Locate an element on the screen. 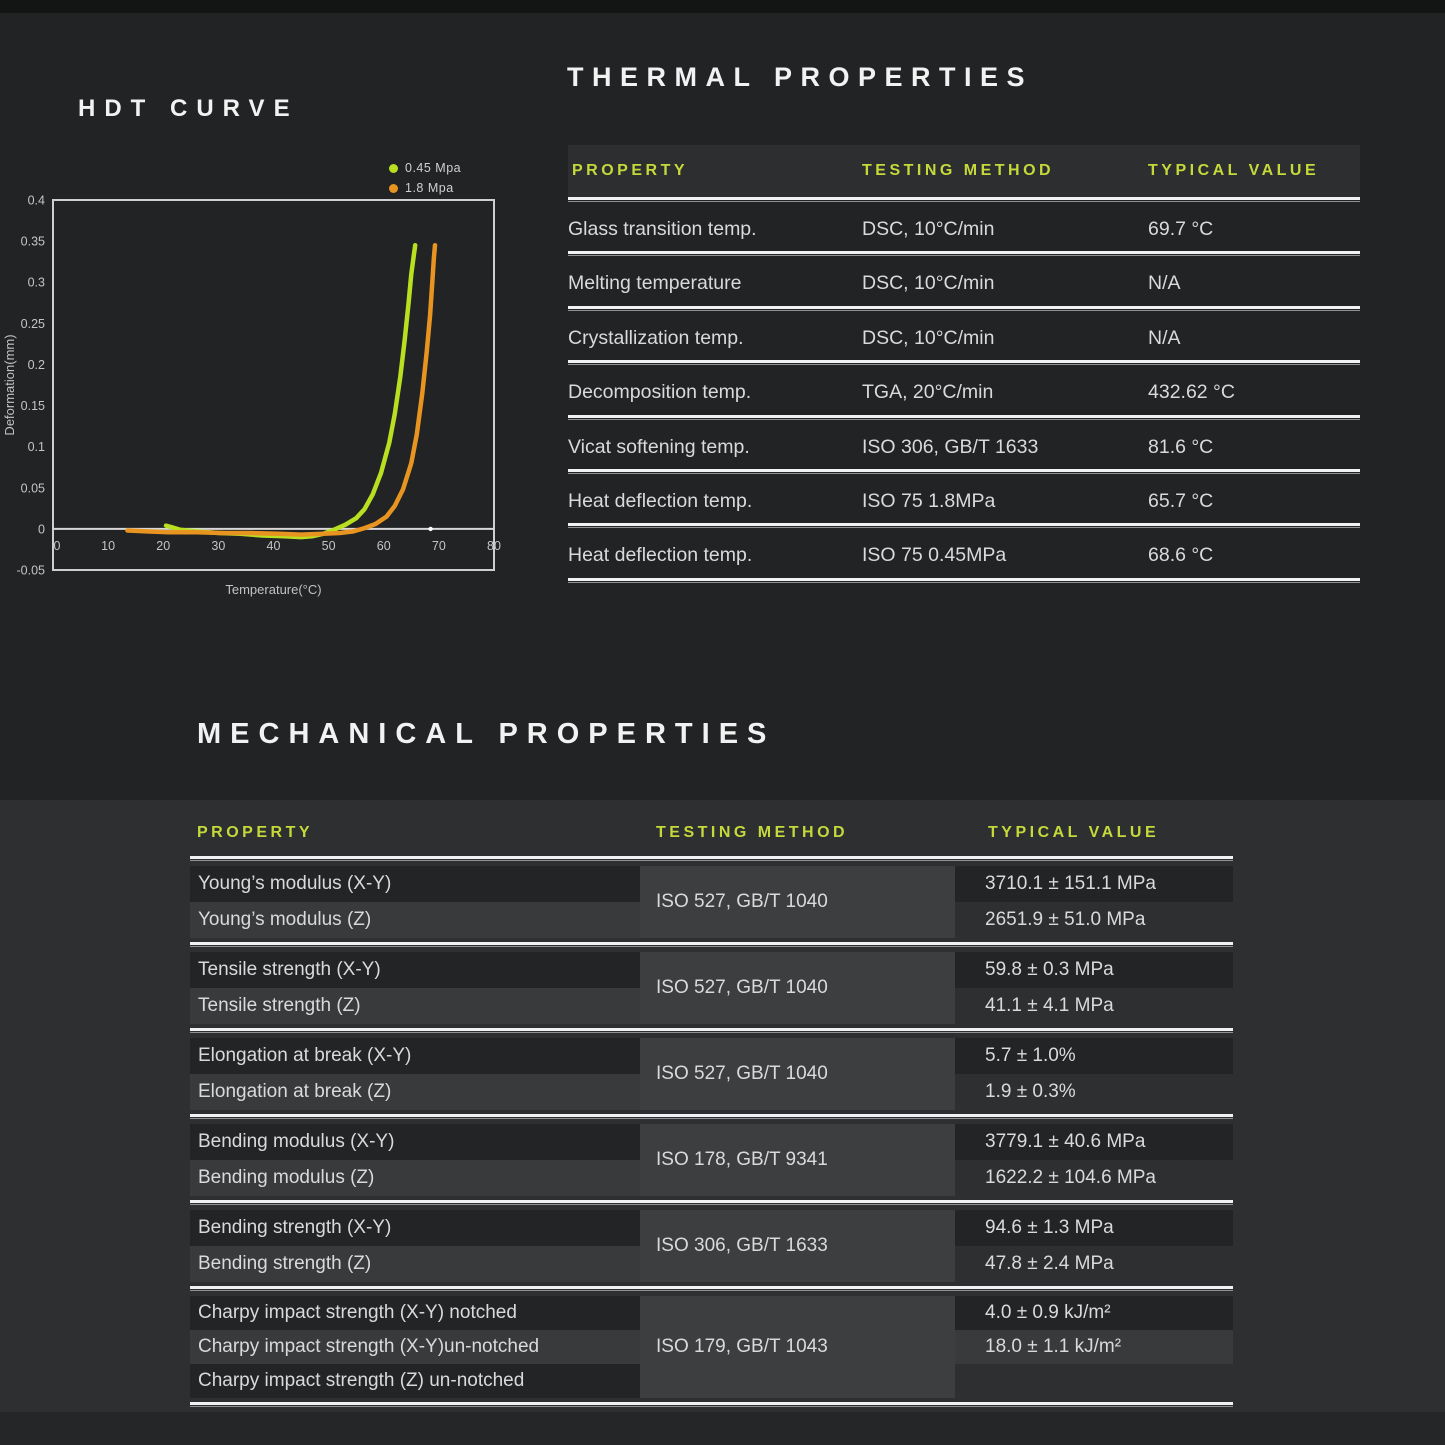  mech-cell-method: ISO 178, GB/T 9341 is located at coordinates (797, 1160).